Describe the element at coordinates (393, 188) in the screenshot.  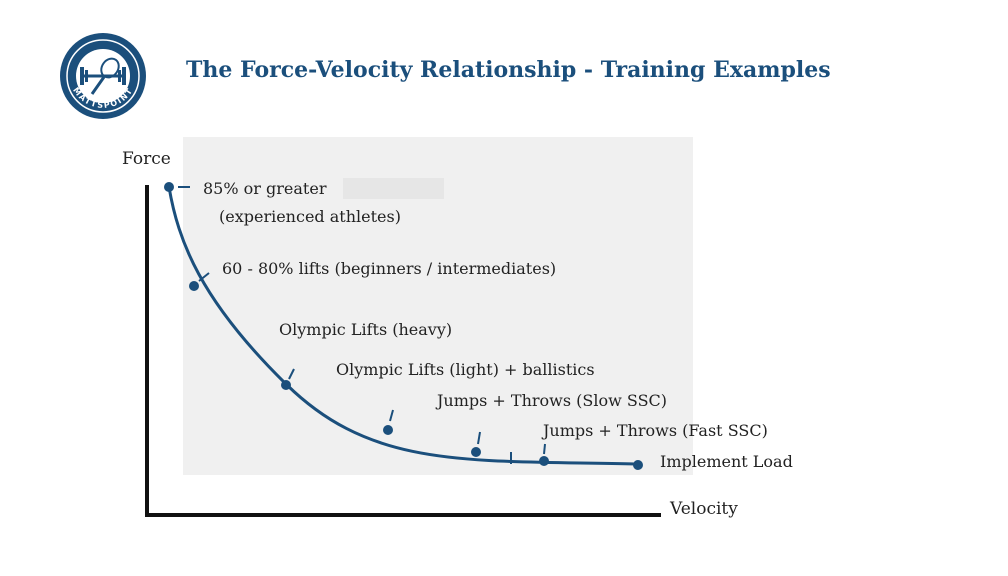
I see `label-highlight-box` at that location.